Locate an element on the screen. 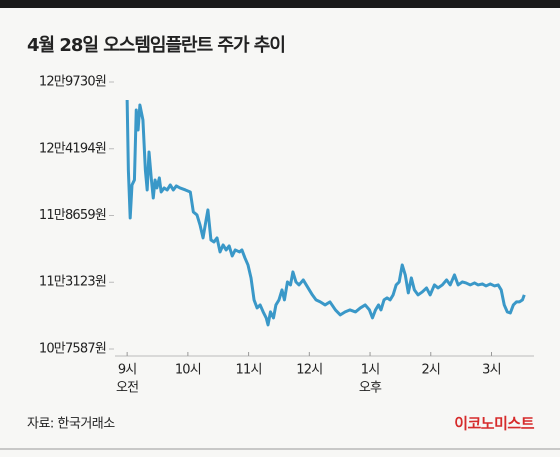 This screenshot has width=560, height=457. x-tick-label: 1시 is located at coordinates (370, 370).